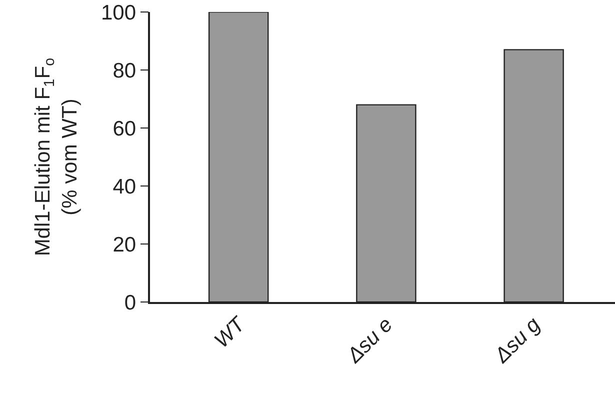 This screenshot has width=615, height=412. What do you see at coordinates (124, 244) in the screenshot?
I see `y-tick-label: 20` at bounding box center [124, 244].